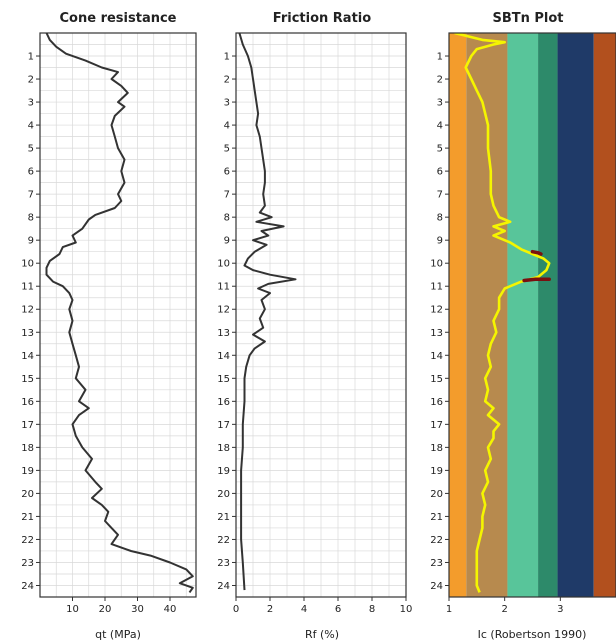  What do you see at coordinates (227, 103) in the screenshot?
I see `friction-ratio-ytick-label-3: 3` at bounding box center [227, 103].